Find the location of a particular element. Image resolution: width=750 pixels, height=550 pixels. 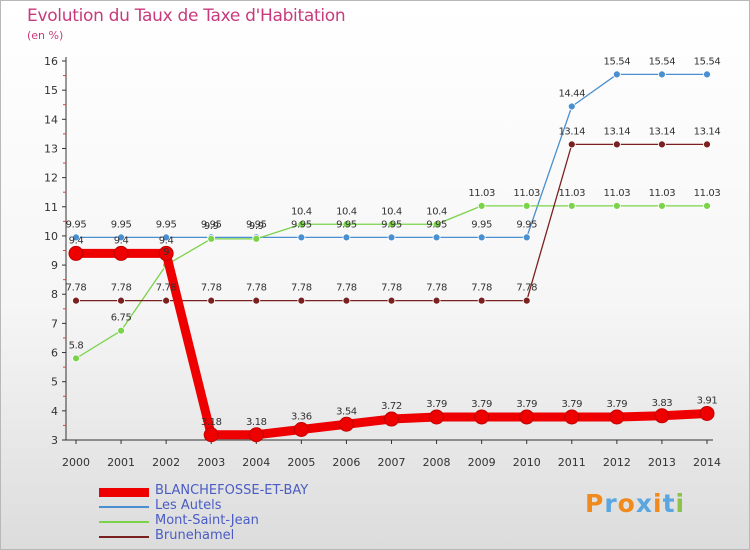

data-label: 3.83 is located at coordinates (662, 403).